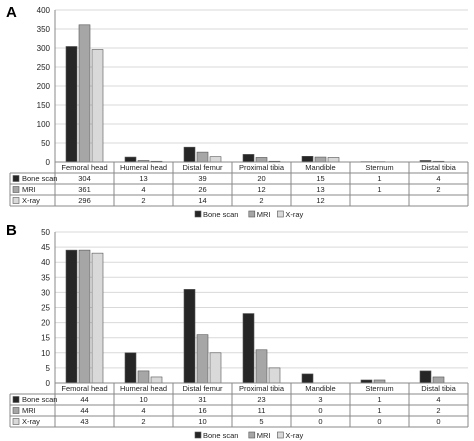 The width and height of the screenshot is (474, 441). I want to click on bar-mri-distal-tibia, so click(438, 380).